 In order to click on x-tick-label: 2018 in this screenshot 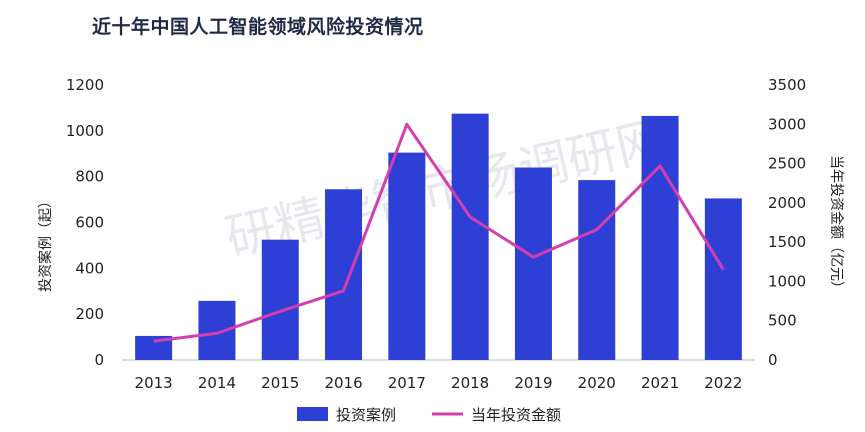, I will do `click(470, 383)`.